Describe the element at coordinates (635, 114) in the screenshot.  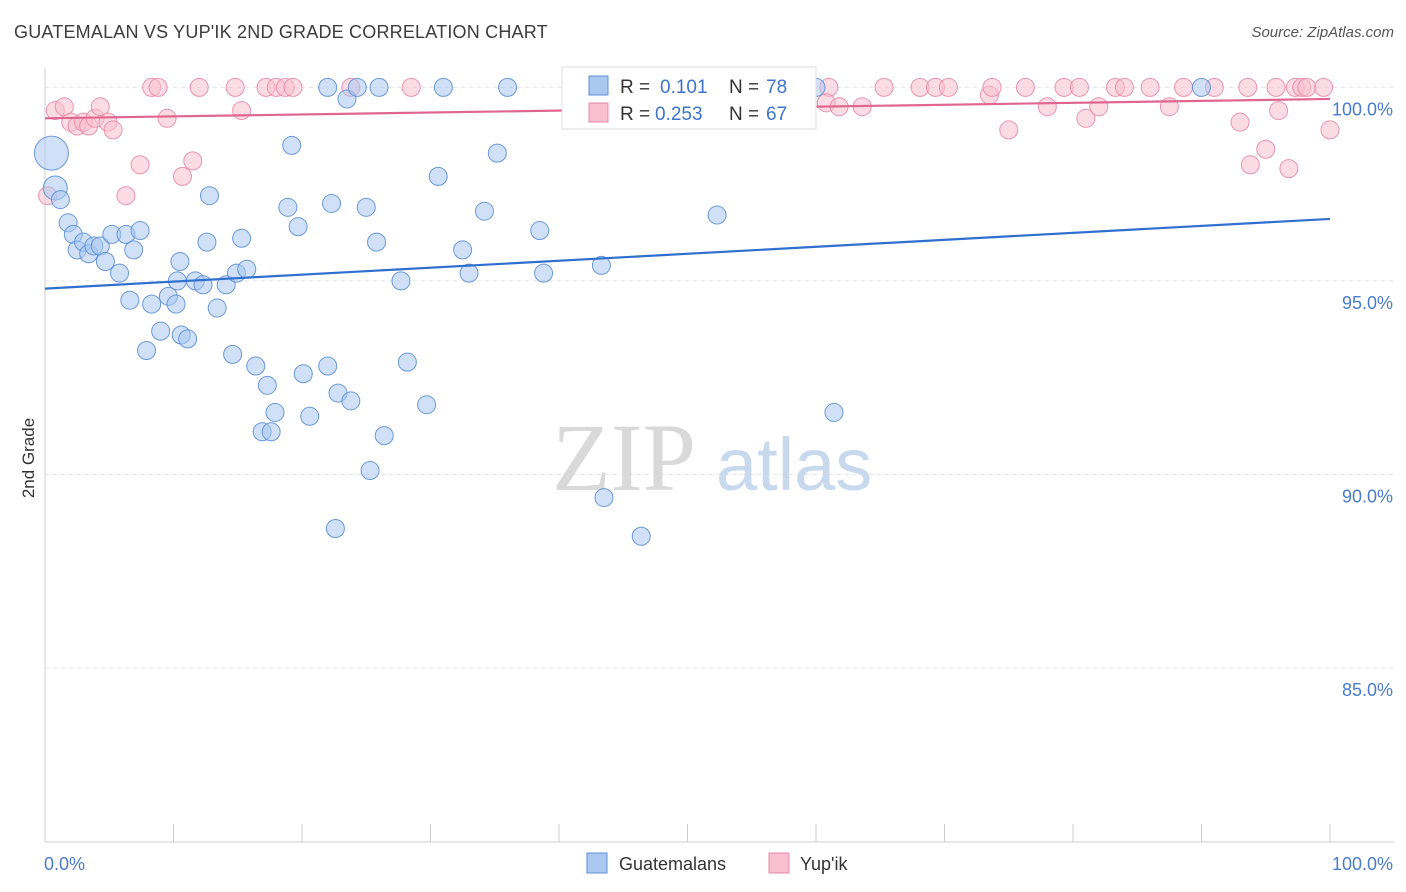
I see `legend-r-label-2: R =` at that location.